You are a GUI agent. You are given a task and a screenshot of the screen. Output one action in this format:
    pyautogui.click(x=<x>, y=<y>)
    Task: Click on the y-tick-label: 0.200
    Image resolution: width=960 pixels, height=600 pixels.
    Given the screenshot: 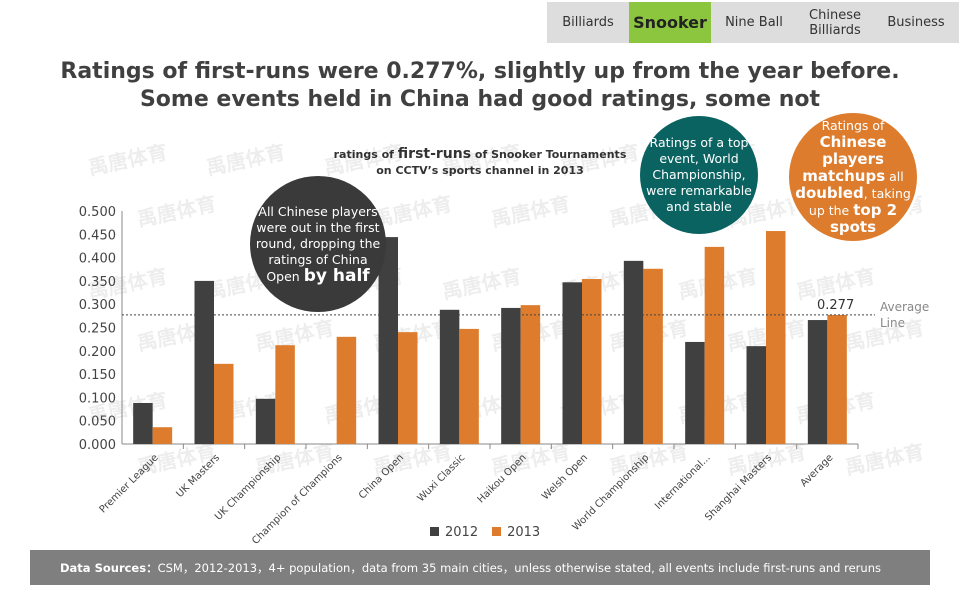 What is the action you would take?
    pyautogui.click(x=97, y=352)
    